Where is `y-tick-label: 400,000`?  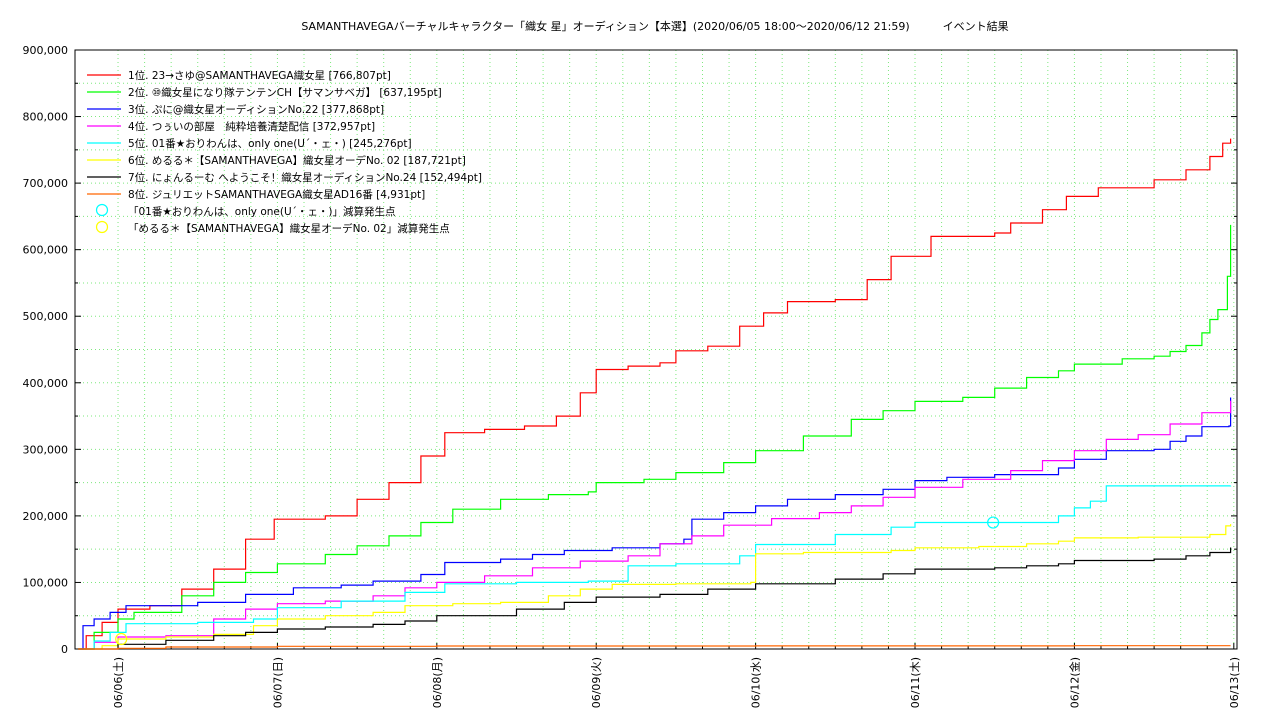
y-tick-label: 400,000 is located at coordinates (46, 383).